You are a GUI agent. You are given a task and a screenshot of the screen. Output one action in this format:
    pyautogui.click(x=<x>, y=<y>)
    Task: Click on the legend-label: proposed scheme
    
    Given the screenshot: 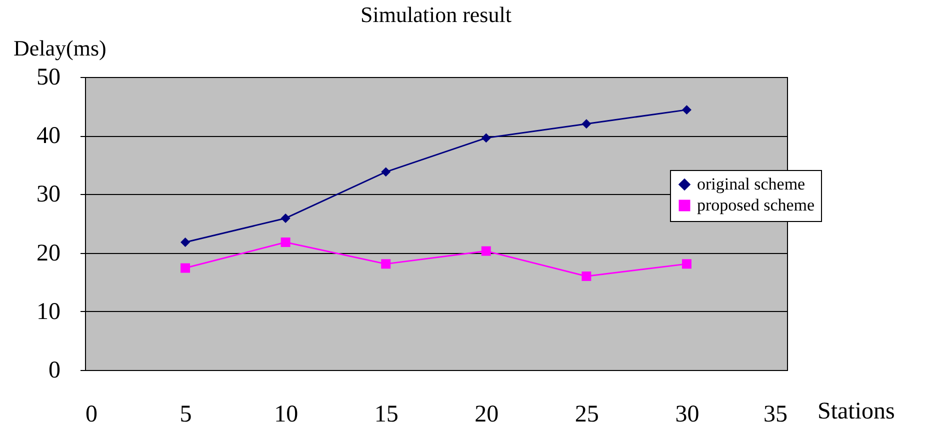 What is the action you would take?
    pyautogui.click(x=756, y=205)
    